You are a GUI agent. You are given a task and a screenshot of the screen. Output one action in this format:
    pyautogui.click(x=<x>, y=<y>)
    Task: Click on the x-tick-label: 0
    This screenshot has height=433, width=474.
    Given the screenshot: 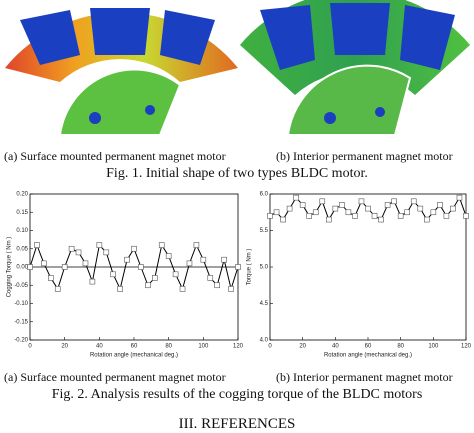 What is the action you would take?
    pyautogui.click(x=270, y=347)
    